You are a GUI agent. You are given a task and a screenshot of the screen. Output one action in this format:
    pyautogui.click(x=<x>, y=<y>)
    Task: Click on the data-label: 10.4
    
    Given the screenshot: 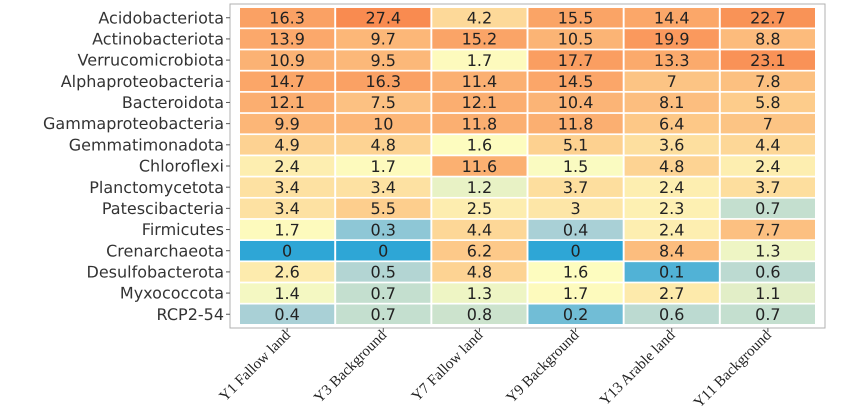 What is the action you would take?
    pyautogui.click(x=576, y=102)
    